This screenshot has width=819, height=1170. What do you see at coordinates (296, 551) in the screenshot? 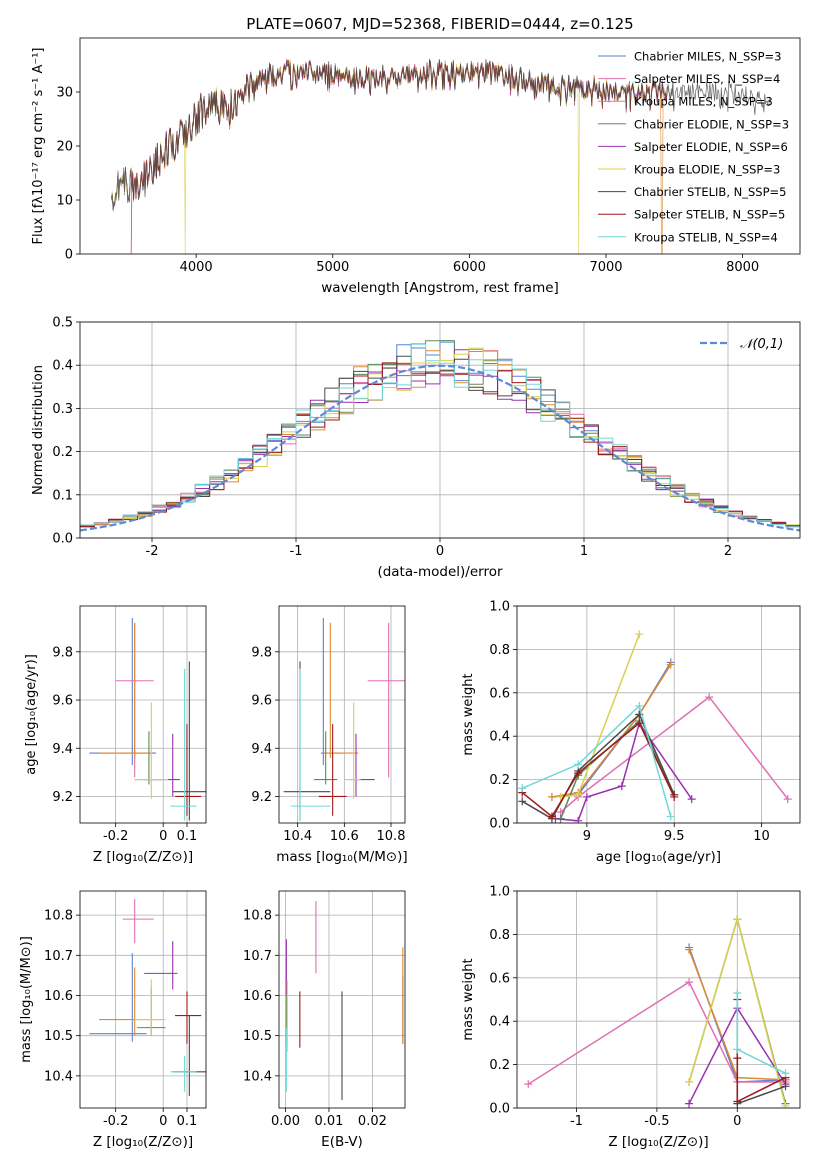
I see `residuals-xtick-label: -1` at bounding box center [296, 551].